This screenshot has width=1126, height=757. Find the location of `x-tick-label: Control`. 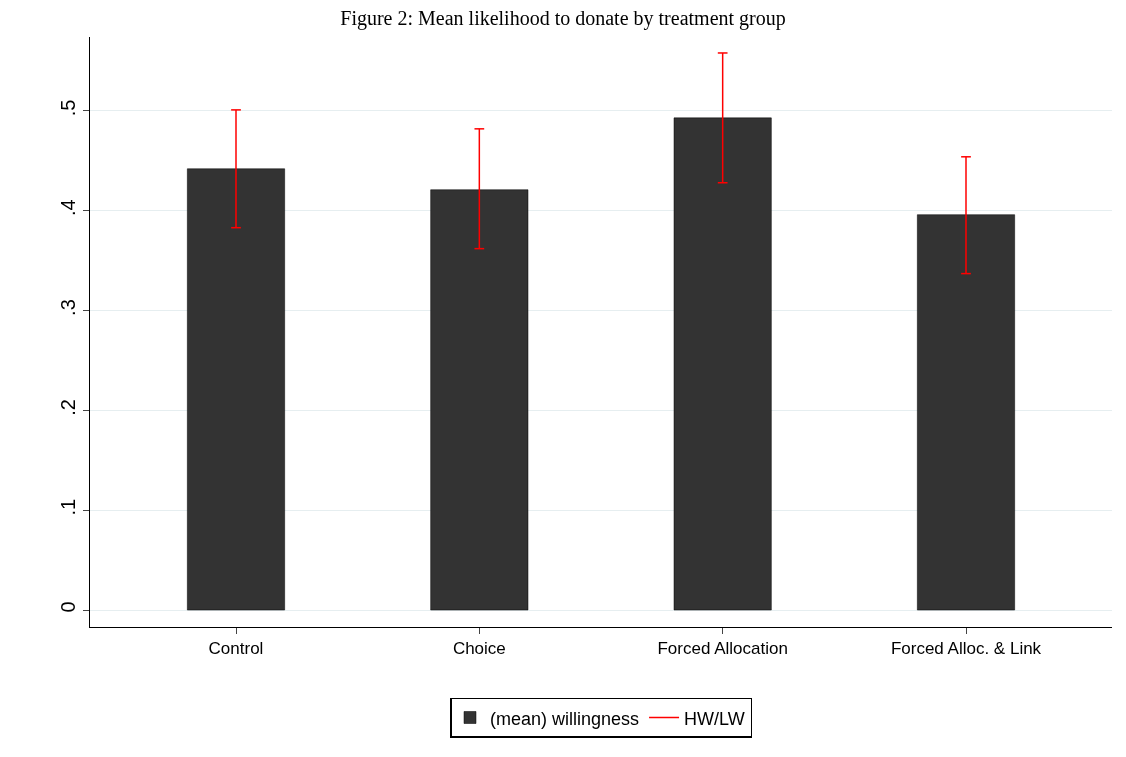

x-tick-label: Control is located at coordinates (236, 649).